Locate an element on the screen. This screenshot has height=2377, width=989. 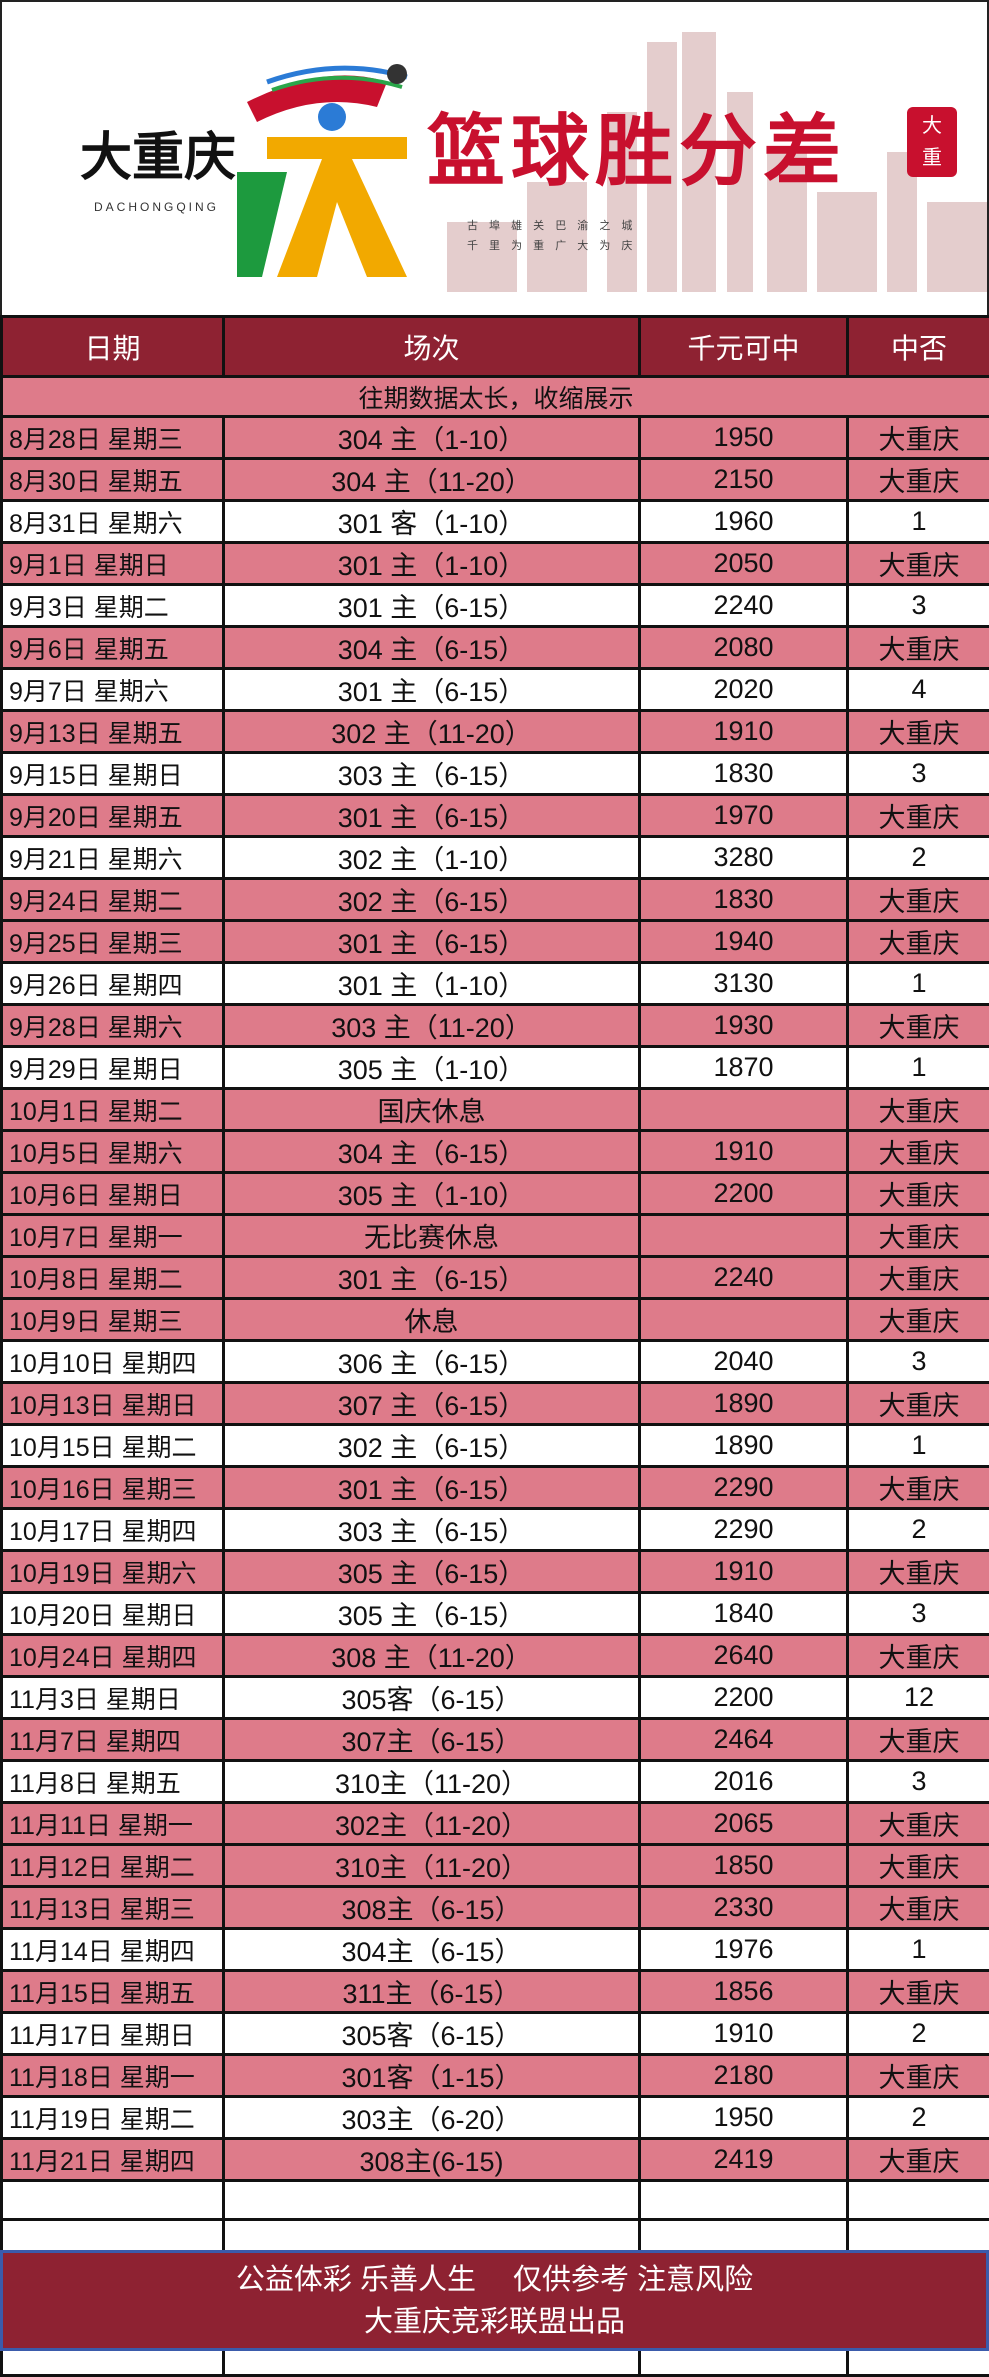
row-payout: 1940 is located at coordinates (744, 942).